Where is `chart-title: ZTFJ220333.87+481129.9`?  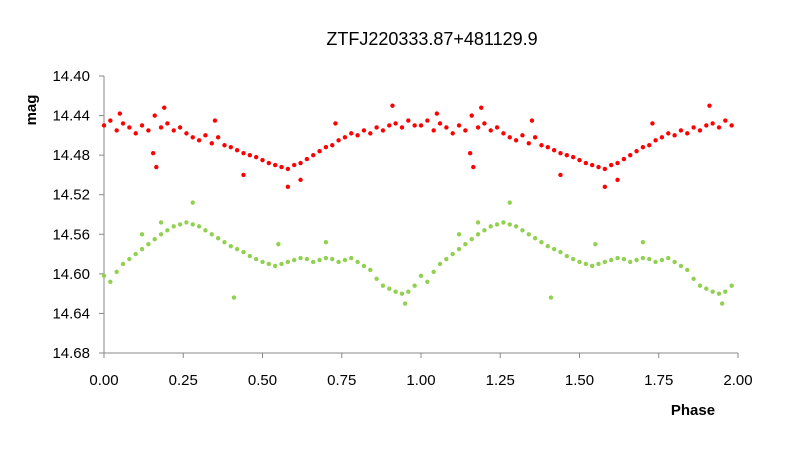
chart-title: ZTFJ220333.87+481129.9 is located at coordinates (431, 39).